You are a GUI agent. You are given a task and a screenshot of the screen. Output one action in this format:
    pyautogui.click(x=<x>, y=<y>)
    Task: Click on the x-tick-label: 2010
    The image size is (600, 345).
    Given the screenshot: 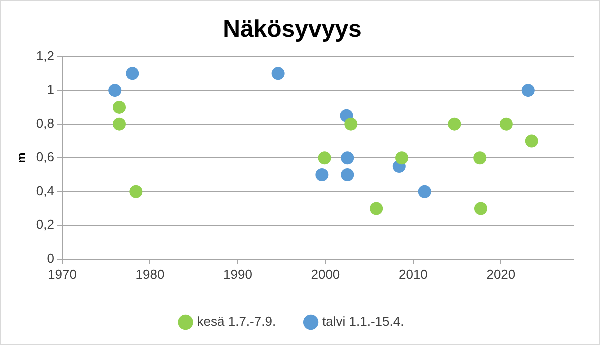 What is the action you would take?
    pyautogui.click(x=413, y=274)
    